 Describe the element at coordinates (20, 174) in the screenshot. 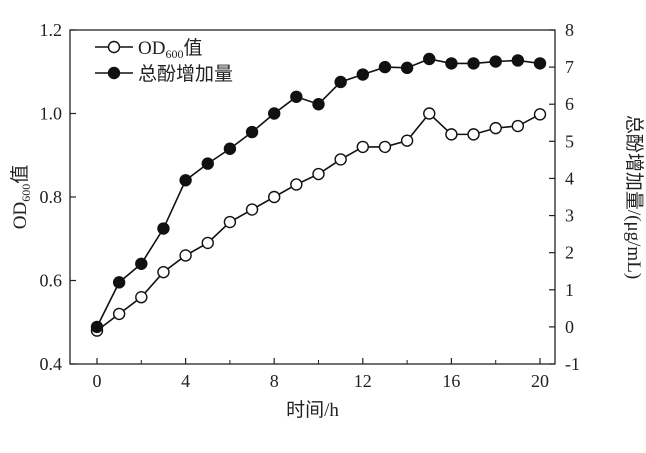

I see `y-left-label-suffix: 值` at that location.